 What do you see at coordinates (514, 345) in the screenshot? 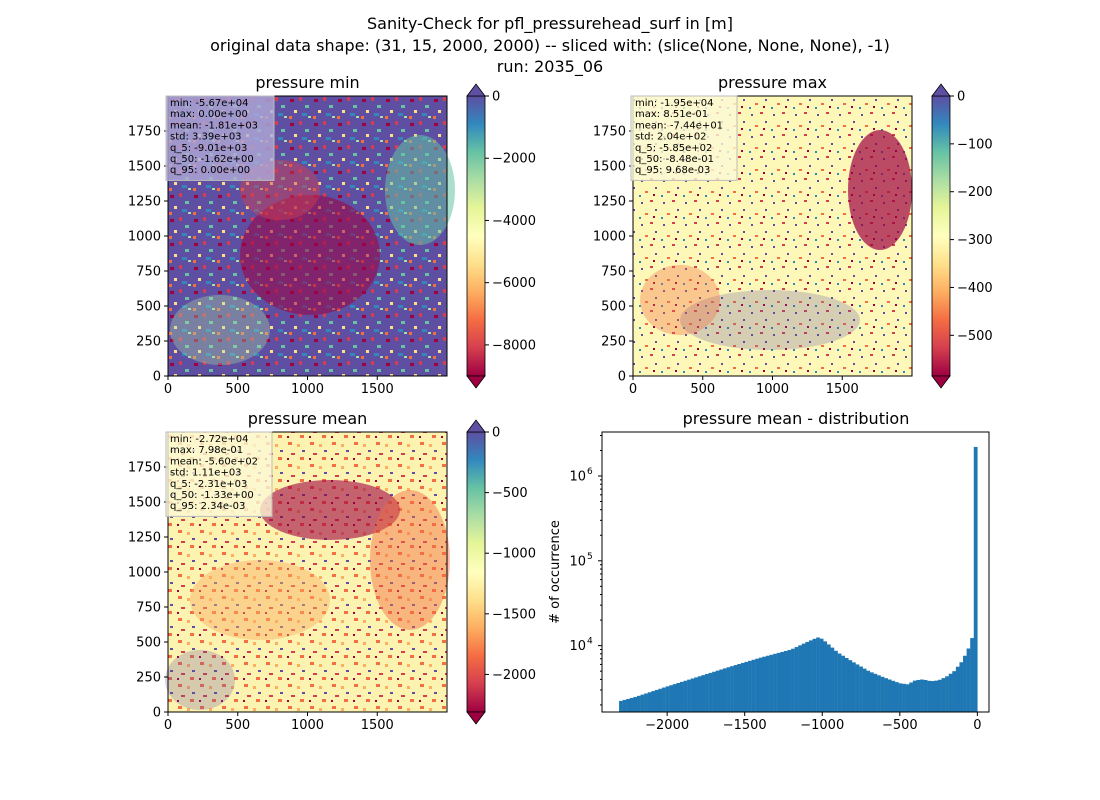
I see `colorbar-tick-label: −8000` at bounding box center [514, 345].